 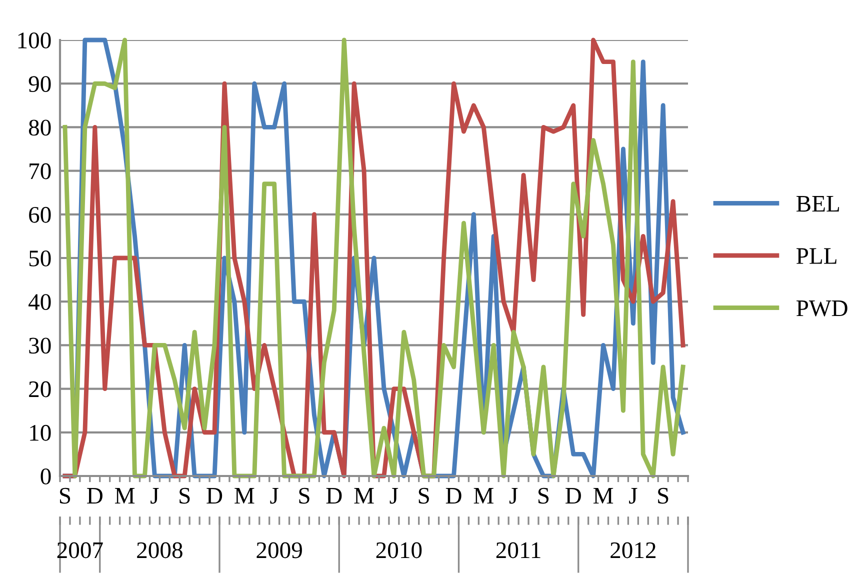 I want to click on y-tick-label: 70, so click(x=40, y=171).